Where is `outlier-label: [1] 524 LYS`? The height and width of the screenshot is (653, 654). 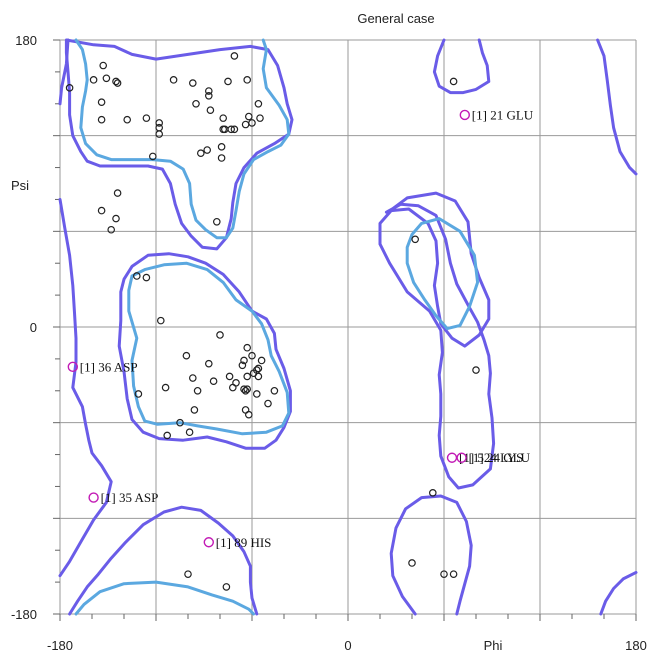 outlier-label: [1] 524 LYS is located at coordinates (491, 457).